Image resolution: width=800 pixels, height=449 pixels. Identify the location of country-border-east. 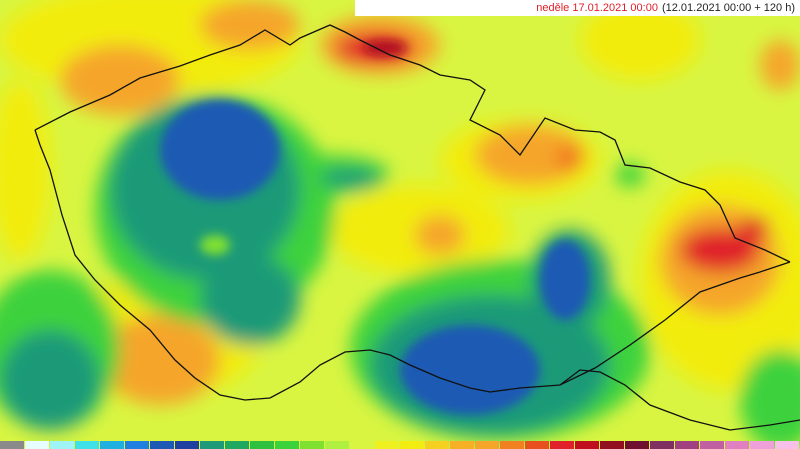
(679, 400).